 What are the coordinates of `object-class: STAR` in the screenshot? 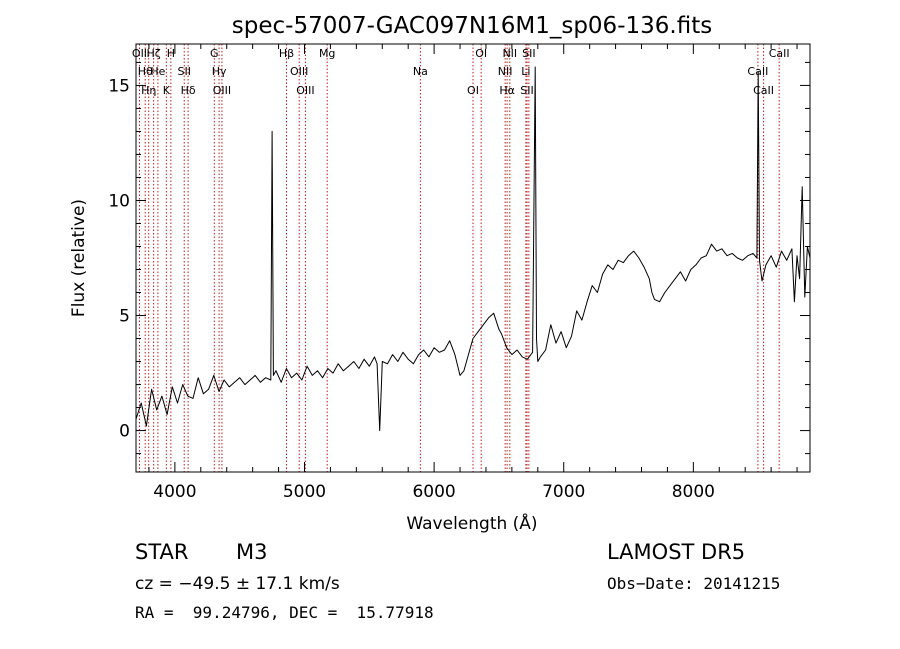 It's located at (162, 552).